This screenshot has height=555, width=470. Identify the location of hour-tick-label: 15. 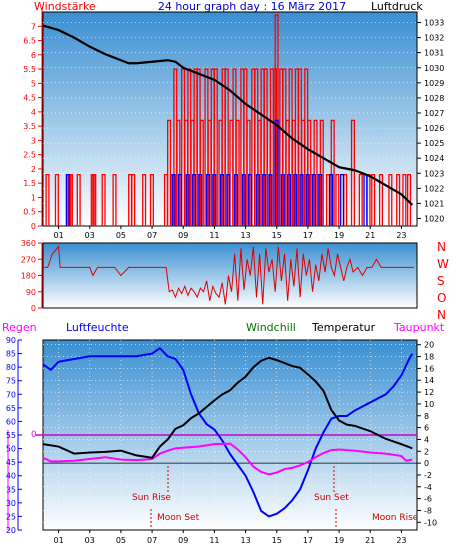
(277, 235).